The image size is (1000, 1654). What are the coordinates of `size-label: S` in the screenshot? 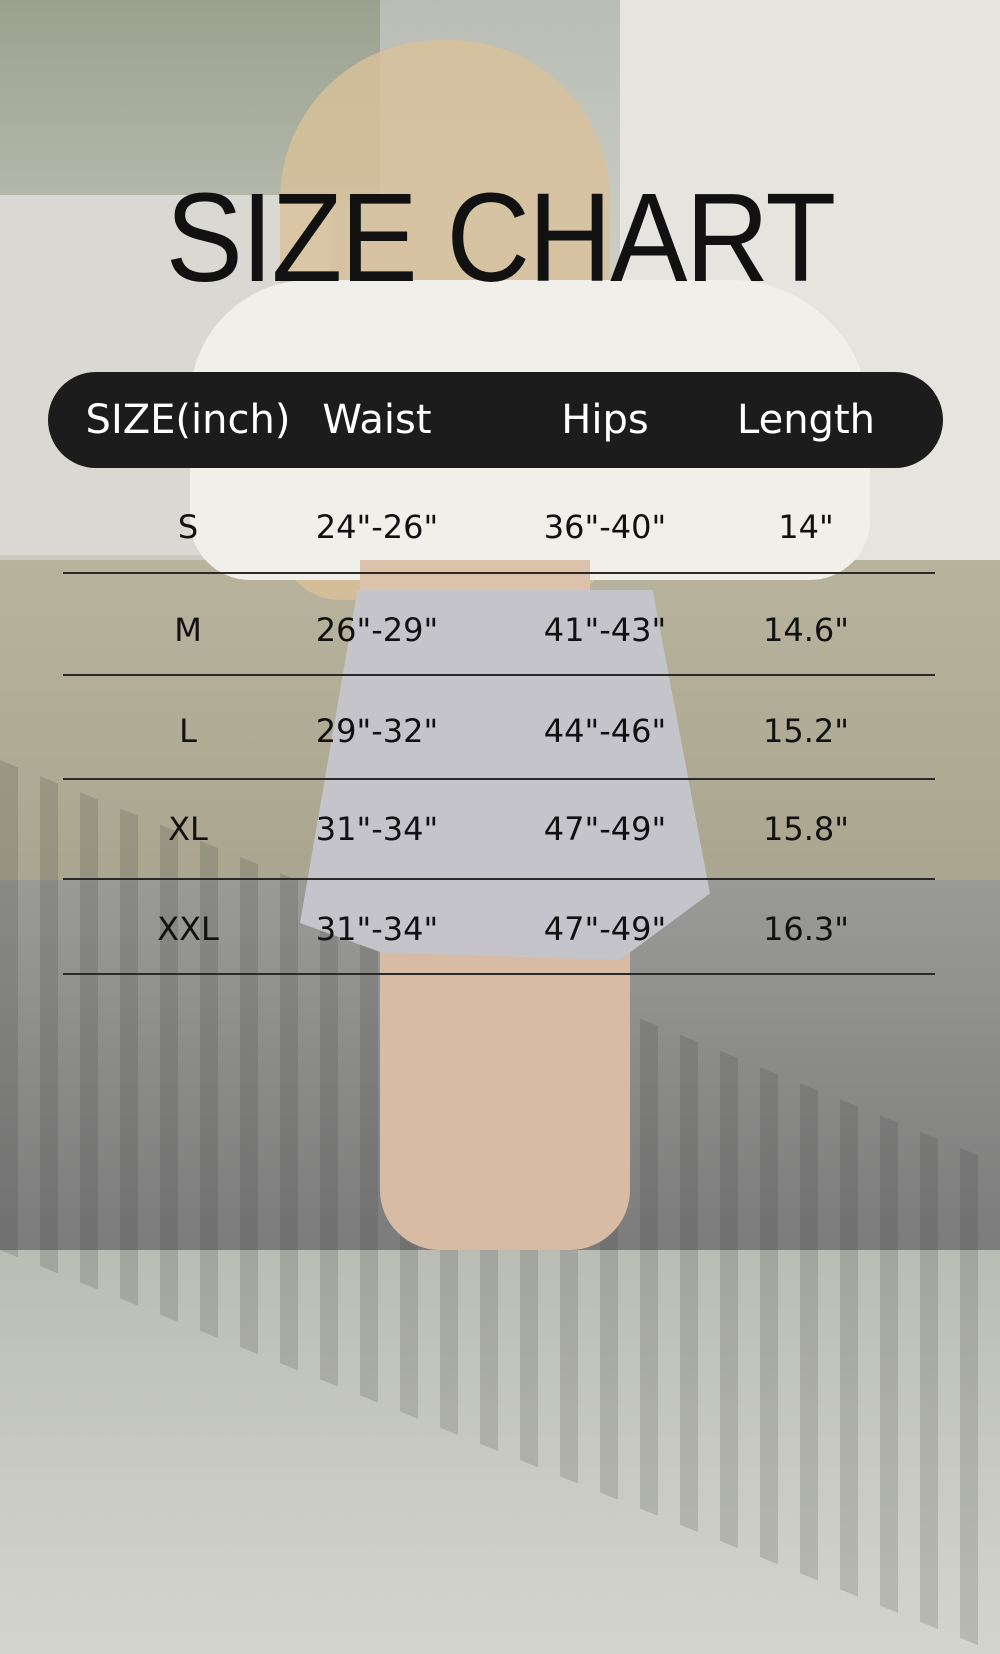 It's located at (188, 527).